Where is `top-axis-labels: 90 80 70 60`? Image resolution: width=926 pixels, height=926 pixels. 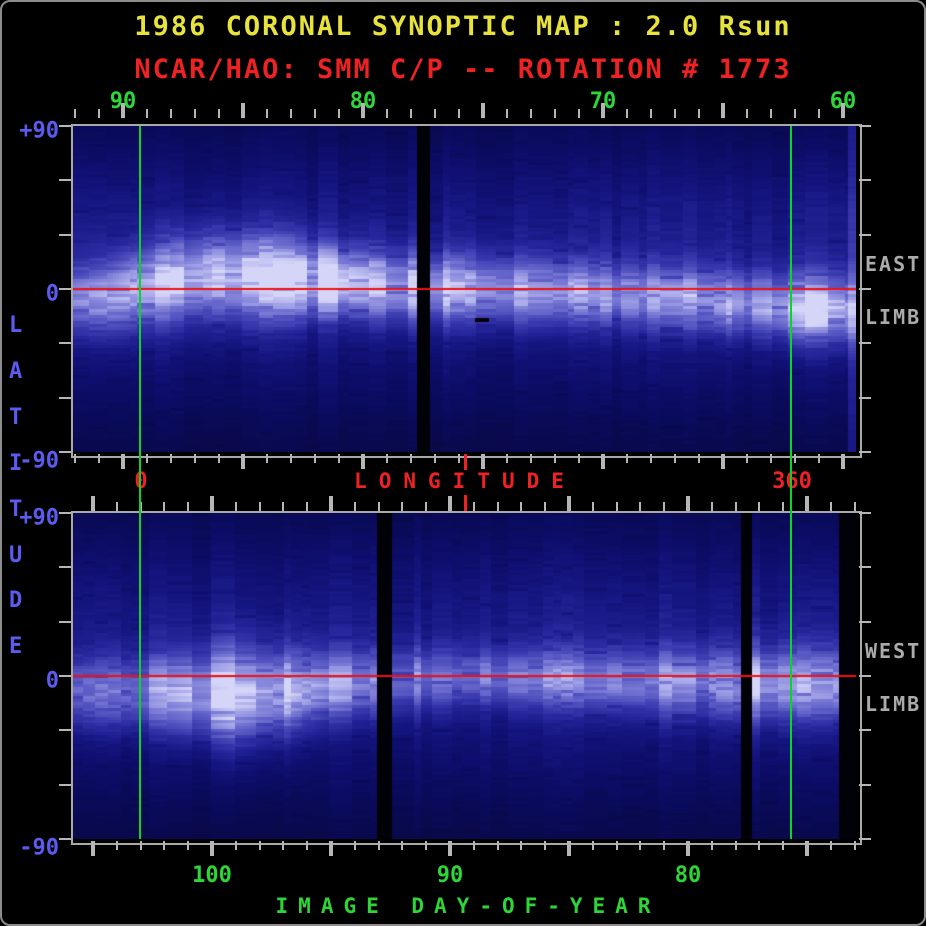
top-axis-labels: 90 80 70 60 is located at coordinates (463, 101).